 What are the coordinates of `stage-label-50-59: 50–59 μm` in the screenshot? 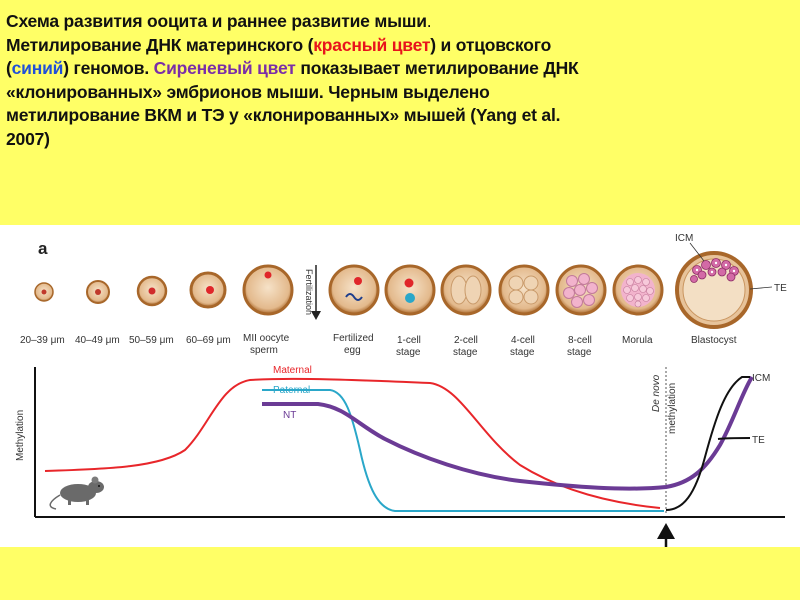 It's located at (151, 340).